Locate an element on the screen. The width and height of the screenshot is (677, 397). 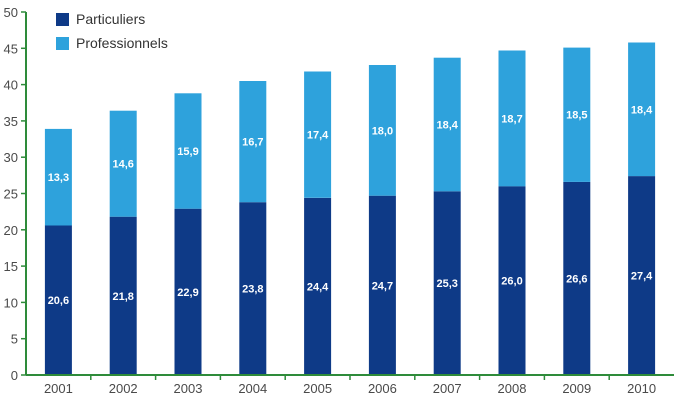
value-label-professionnels-2008: 18,7 is located at coordinates (511, 119).